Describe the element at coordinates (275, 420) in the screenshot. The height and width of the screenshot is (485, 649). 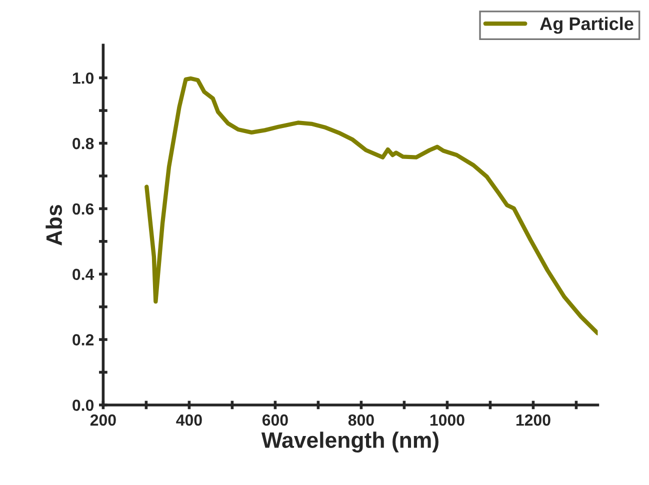
I see `x-tick-label: 600` at that location.